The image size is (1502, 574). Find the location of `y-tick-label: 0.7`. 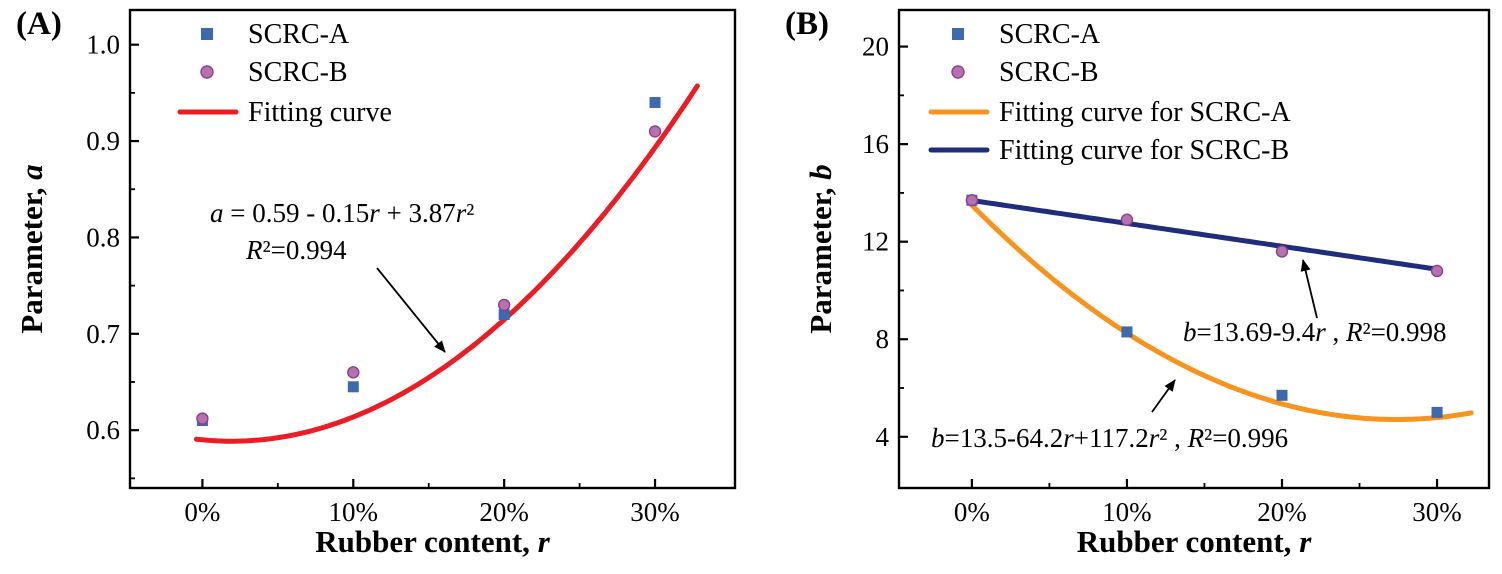

y-tick-label: 0.7 is located at coordinates (103, 334).